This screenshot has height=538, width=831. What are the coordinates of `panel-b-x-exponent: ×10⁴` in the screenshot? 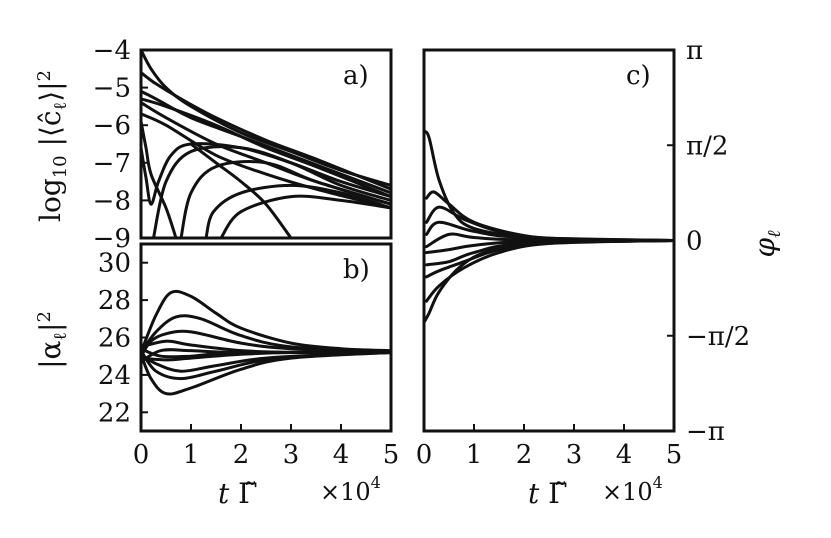 It's located at (350, 489).